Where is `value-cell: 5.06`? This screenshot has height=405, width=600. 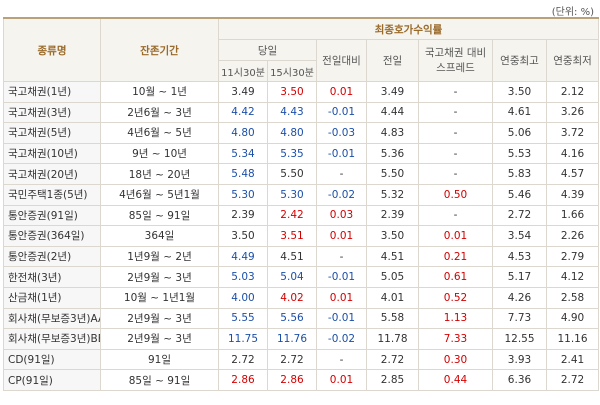 value-cell: 5.06 is located at coordinates (519, 133).